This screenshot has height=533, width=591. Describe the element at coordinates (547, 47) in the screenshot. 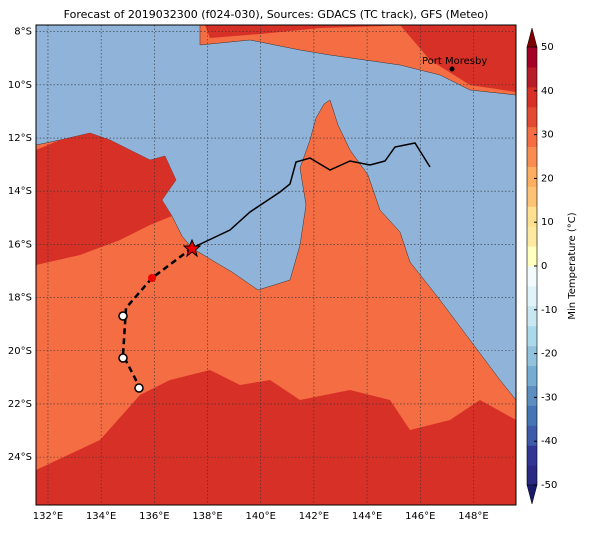

I see `colorbar-tick-label: 50` at that location.